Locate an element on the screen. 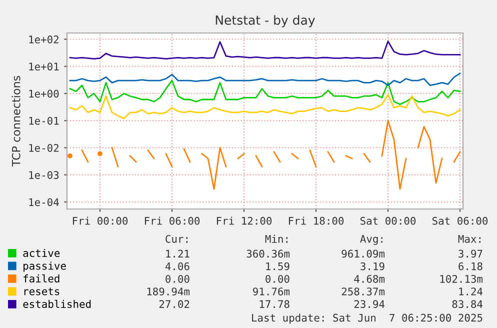 Image resolution: width=497 pixels, height=328 pixels. text: 189.94m is located at coordinates (168, 292).